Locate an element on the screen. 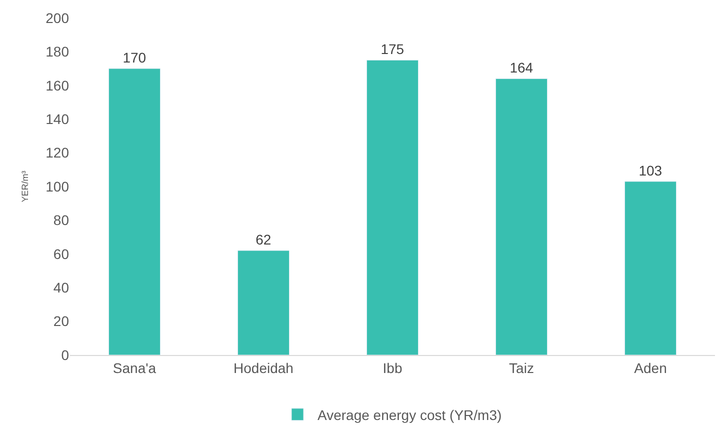 Image resolution: width=725 pixels, height=441 pixels. legend-label: Average energy cost (YR/m3) is located at coordinates (410, 414).